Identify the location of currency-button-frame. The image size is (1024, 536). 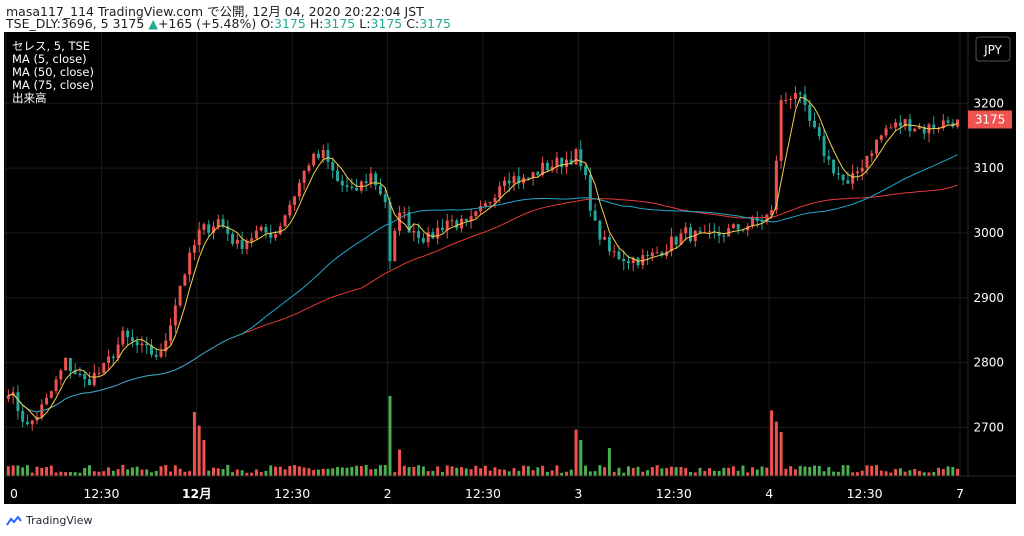
(993, 49).